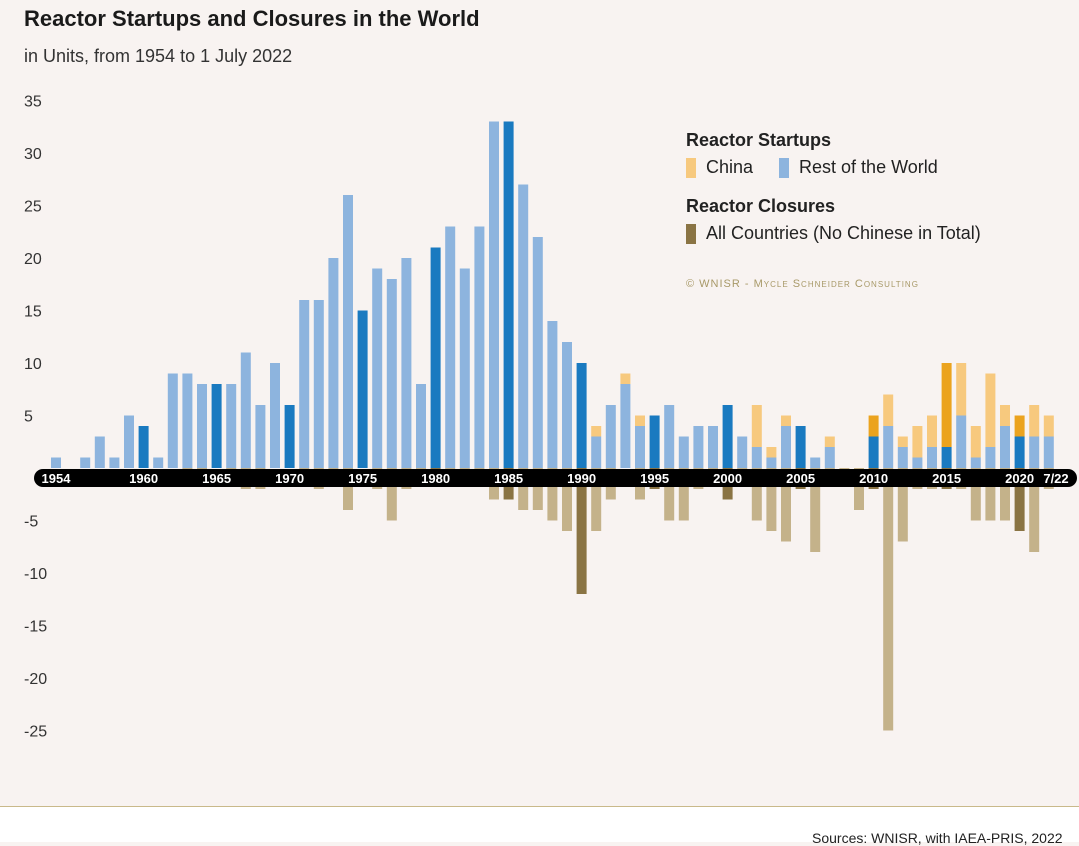 This screenshot has height=846, width=1079. Describe the element at coordinates (57, 478) in the screenshot. I see `x-tick-label: 1954` at that location.